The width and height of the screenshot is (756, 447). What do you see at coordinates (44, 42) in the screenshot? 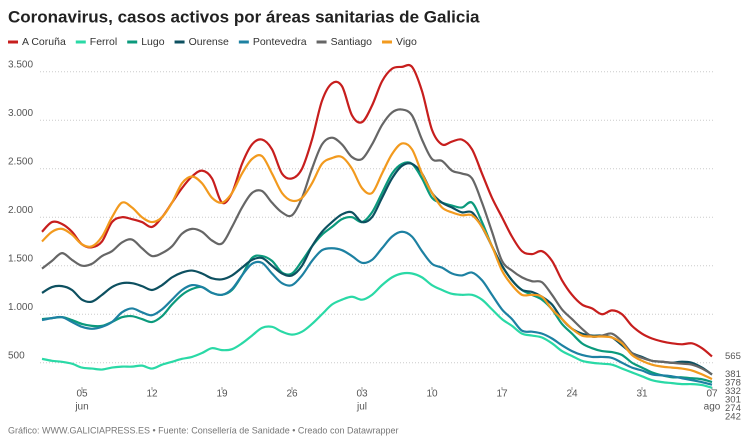
I see `legend-label: A Coruña` at bounding box center [44, 42].